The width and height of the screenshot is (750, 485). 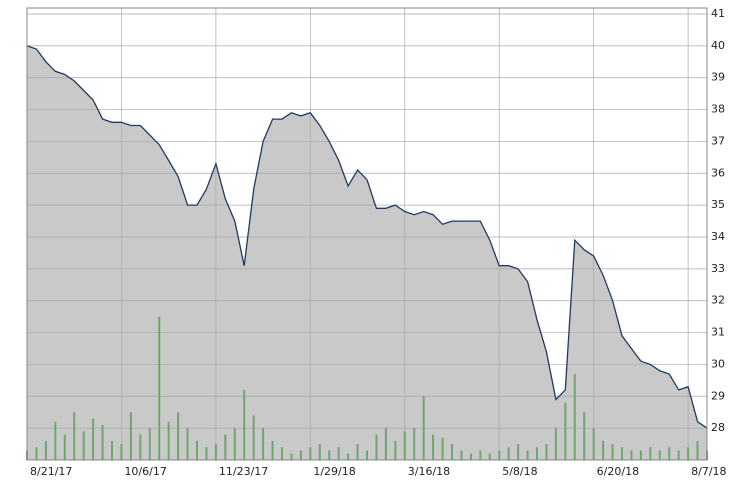 I want to click on y-tick-label: 38, so click(x=718, y=109).